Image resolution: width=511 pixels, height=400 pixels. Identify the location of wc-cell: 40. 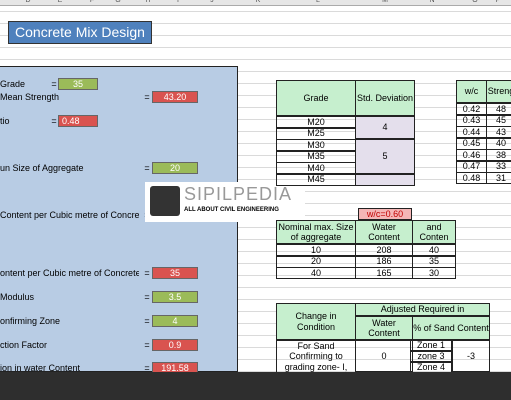
(498, 143).